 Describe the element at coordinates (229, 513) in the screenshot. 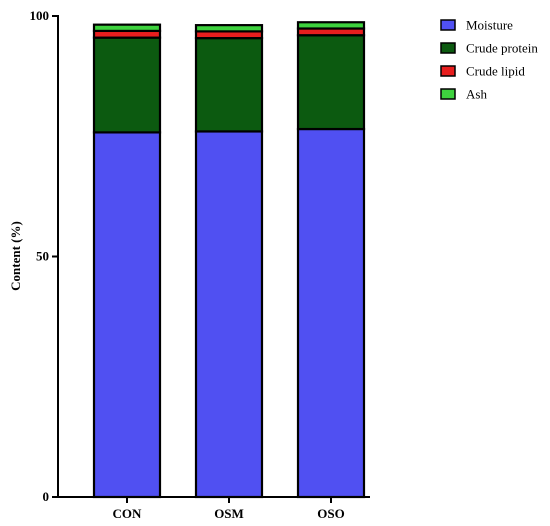

I see `x-tick-label-osm: OSM` at that location.